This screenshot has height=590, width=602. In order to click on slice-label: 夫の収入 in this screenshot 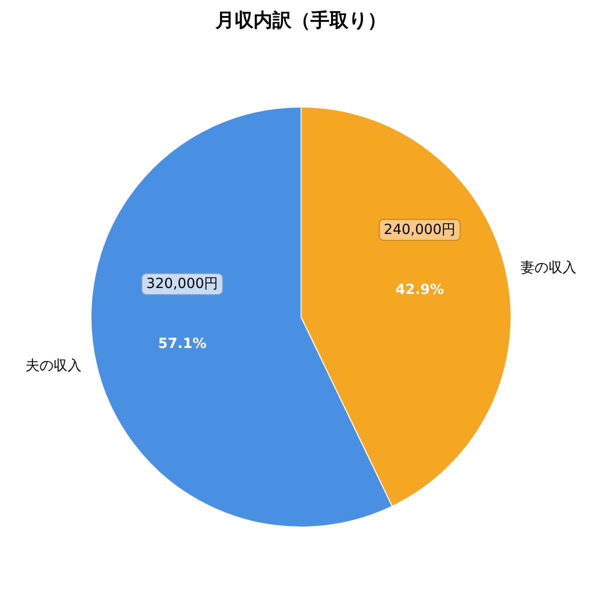, I will do `click(54, 366)`.